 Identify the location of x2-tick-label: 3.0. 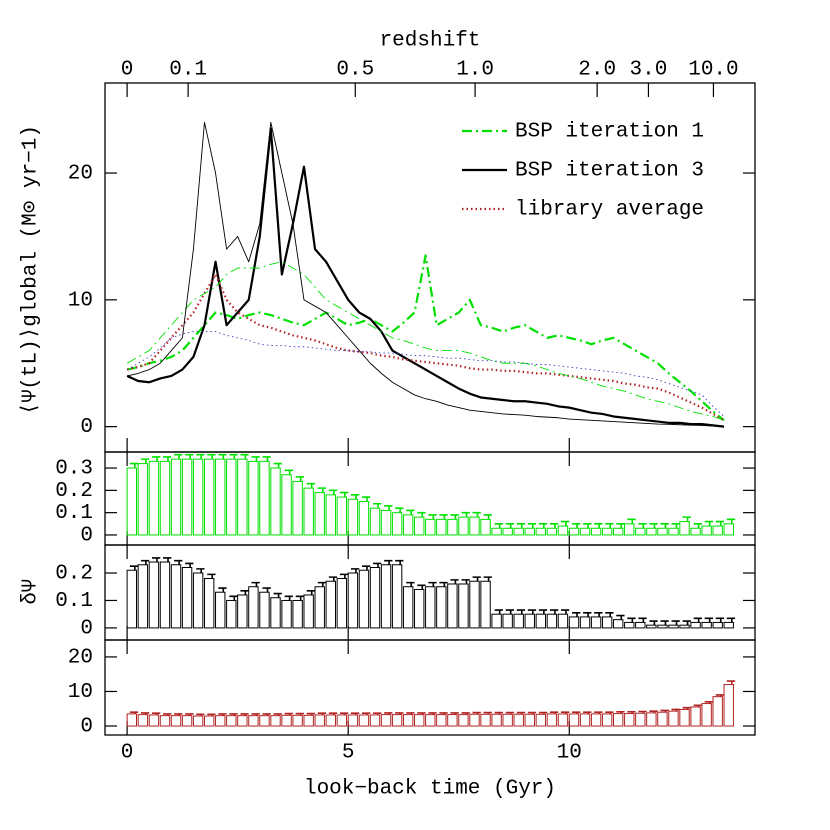
(649, 70).